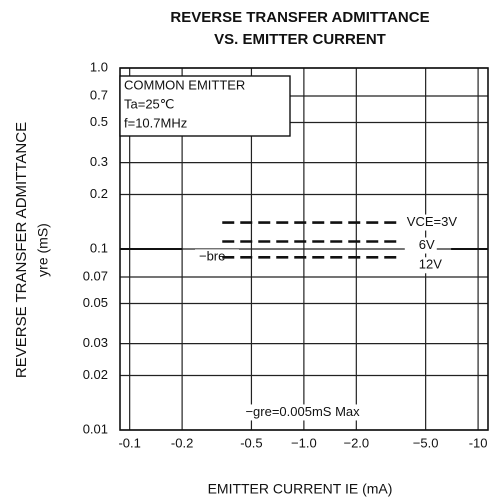 The image size is (492, 503). Describe the element at coordinates (205, 106) in the screenshot. I see `conditions-box` at that location.